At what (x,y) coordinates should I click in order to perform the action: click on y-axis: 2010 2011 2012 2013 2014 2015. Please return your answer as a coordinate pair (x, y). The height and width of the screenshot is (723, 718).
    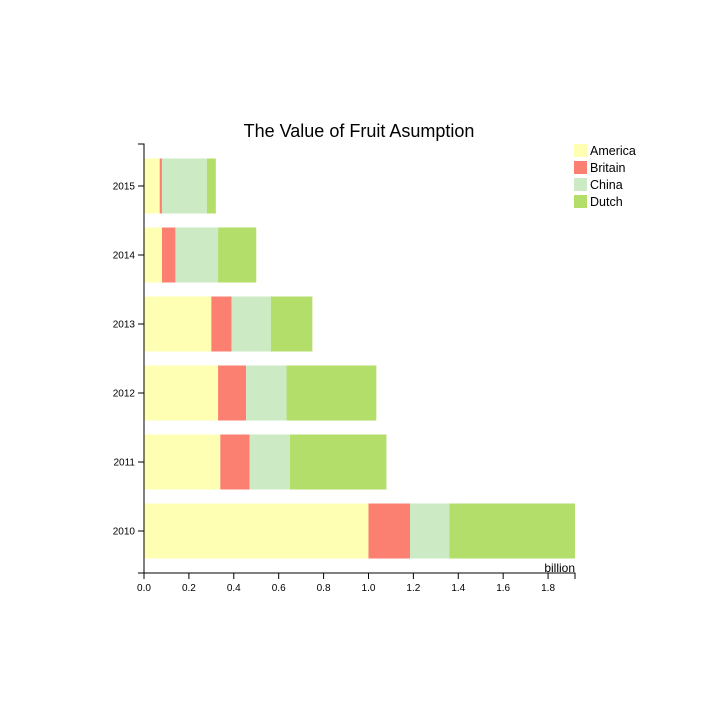
    Looking at the image, I should click on (129, 358).